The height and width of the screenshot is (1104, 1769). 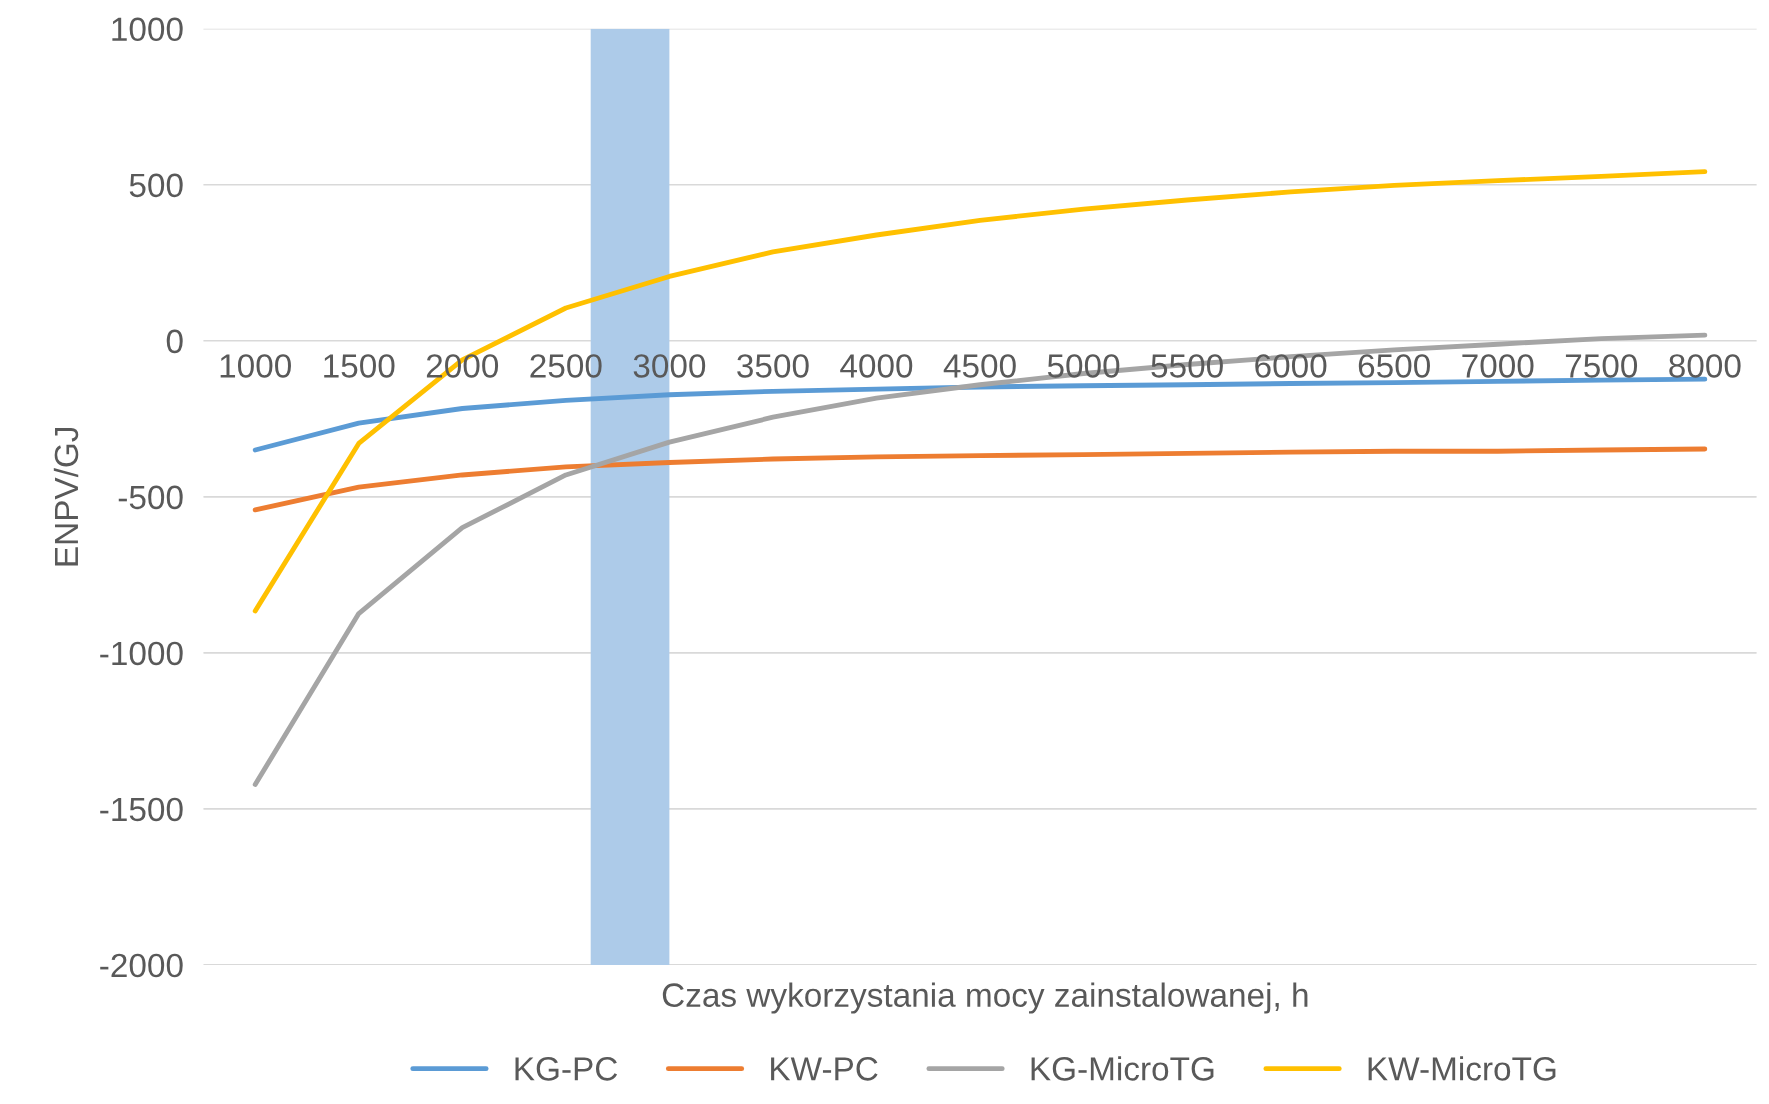 I want to click on y-tick-label: 1000, so click(x=147, y=29).